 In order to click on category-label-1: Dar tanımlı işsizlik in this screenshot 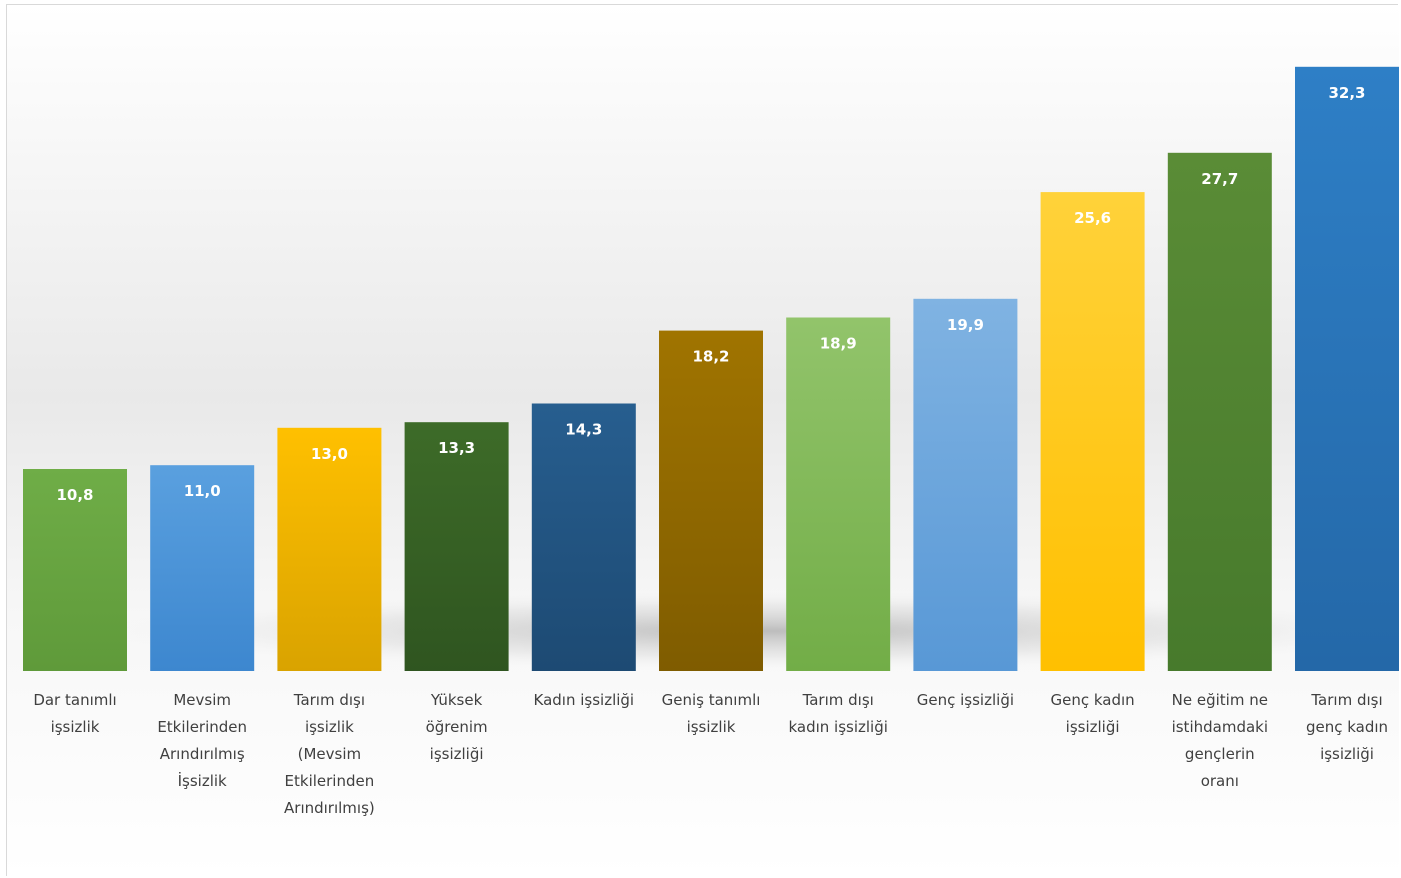, I will do `click(74, 713)`.